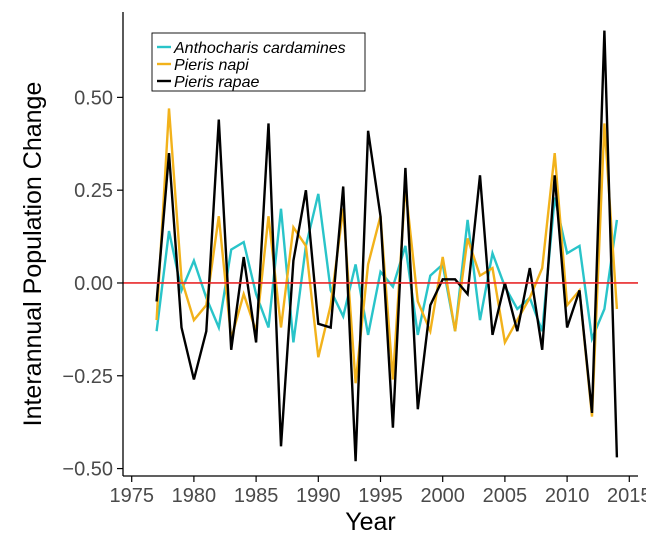  What do you see at coordinates (505, 496) in the screenshot?
I see `x-tick-label: 2005` at bounding box center [505, 496].